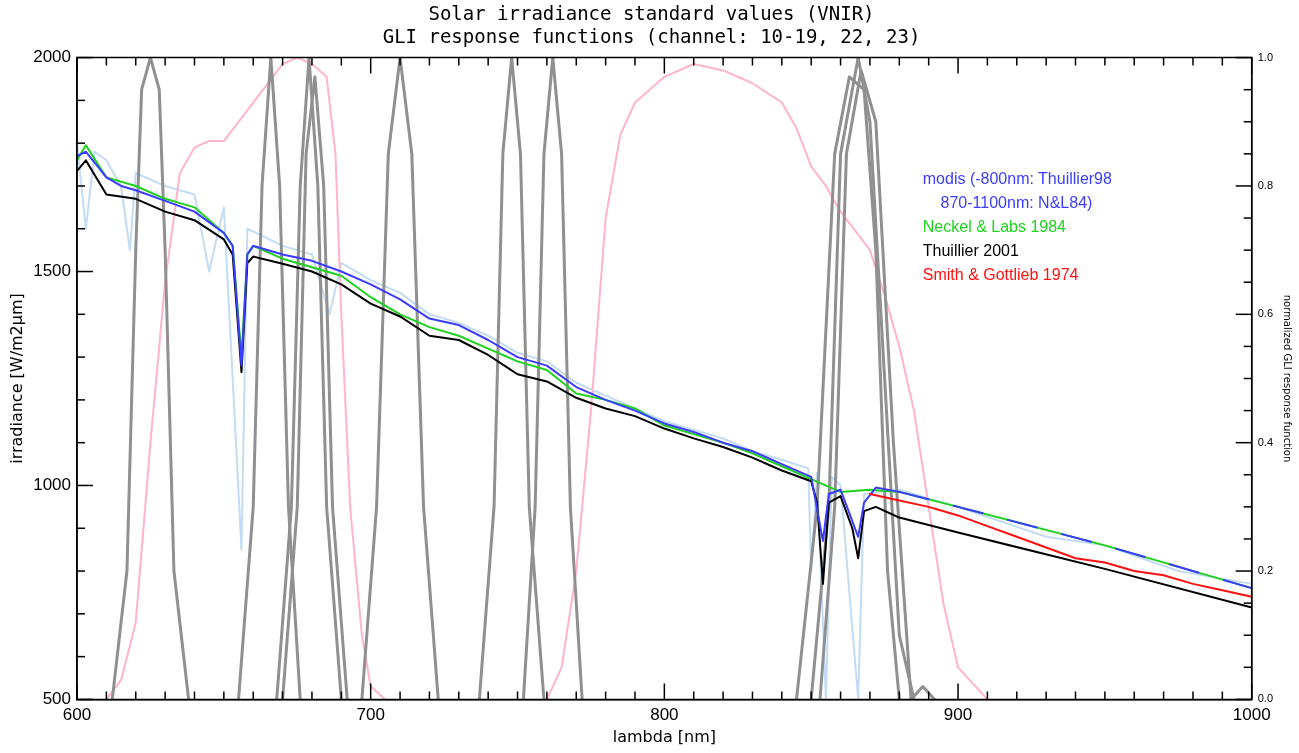  Describe the element at coordinates (52, 271) in the screenshot. I see `y-tick-label: 1500` at that location.